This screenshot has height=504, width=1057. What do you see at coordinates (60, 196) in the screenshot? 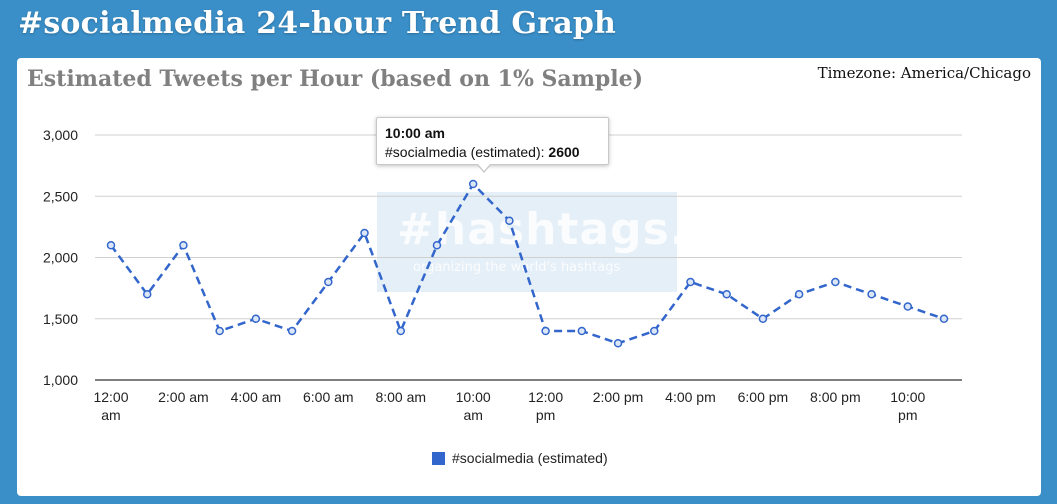
I see `y-tick-label: 2,500` at bounding box center [60, 196].